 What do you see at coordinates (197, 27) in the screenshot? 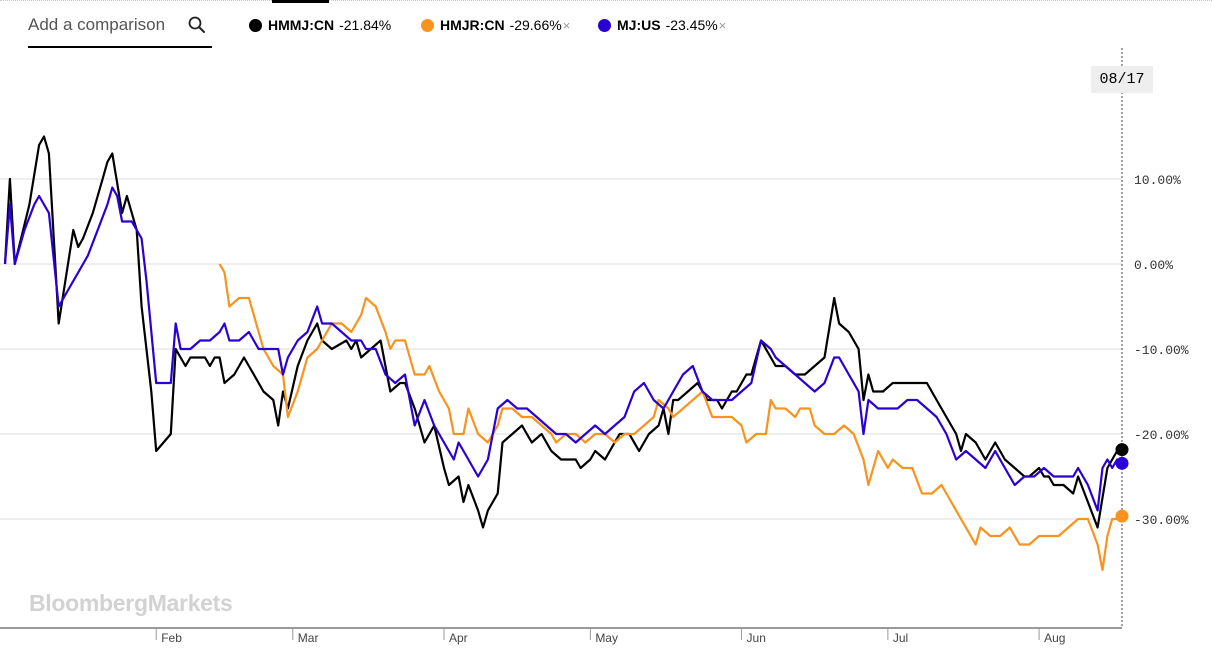
I see `search-icon` at bounding box center [197, 27].